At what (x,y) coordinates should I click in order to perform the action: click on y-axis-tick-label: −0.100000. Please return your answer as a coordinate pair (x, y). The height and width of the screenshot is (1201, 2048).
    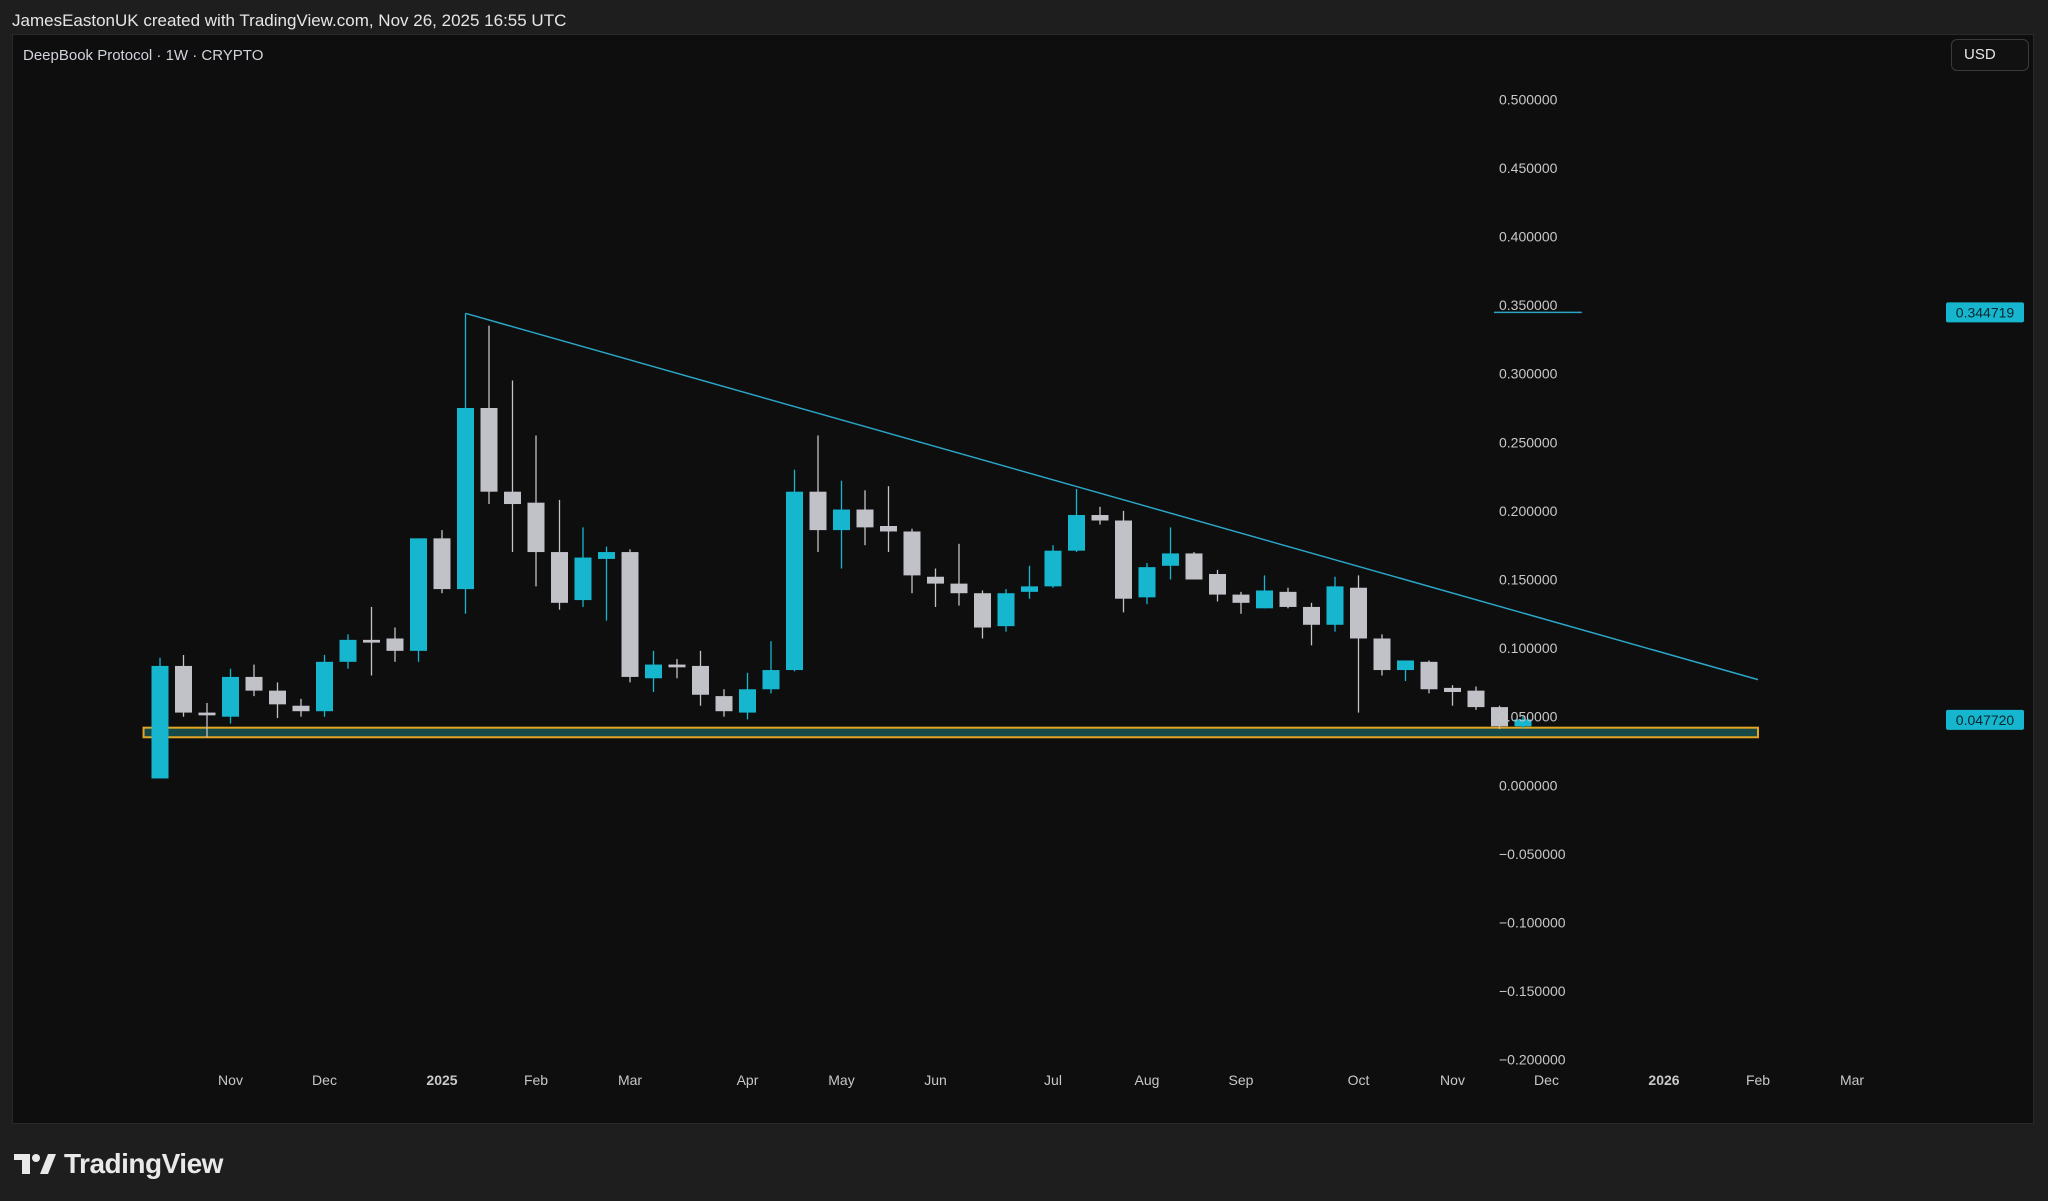
    Looking at the image, I should click on (1532, 923).